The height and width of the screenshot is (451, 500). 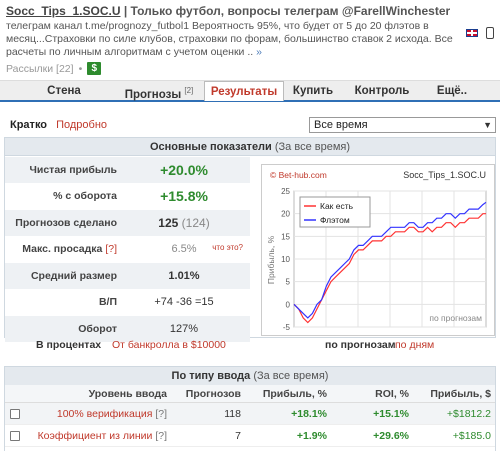 I want to click on stat-value: 125 (124), so click(x=184, y=223).